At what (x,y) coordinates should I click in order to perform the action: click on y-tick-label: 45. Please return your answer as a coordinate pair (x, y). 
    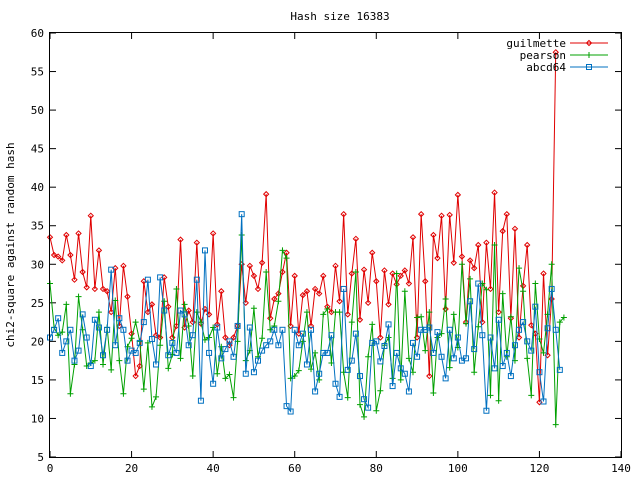
    Looking at the image, I should click on (37, 149).